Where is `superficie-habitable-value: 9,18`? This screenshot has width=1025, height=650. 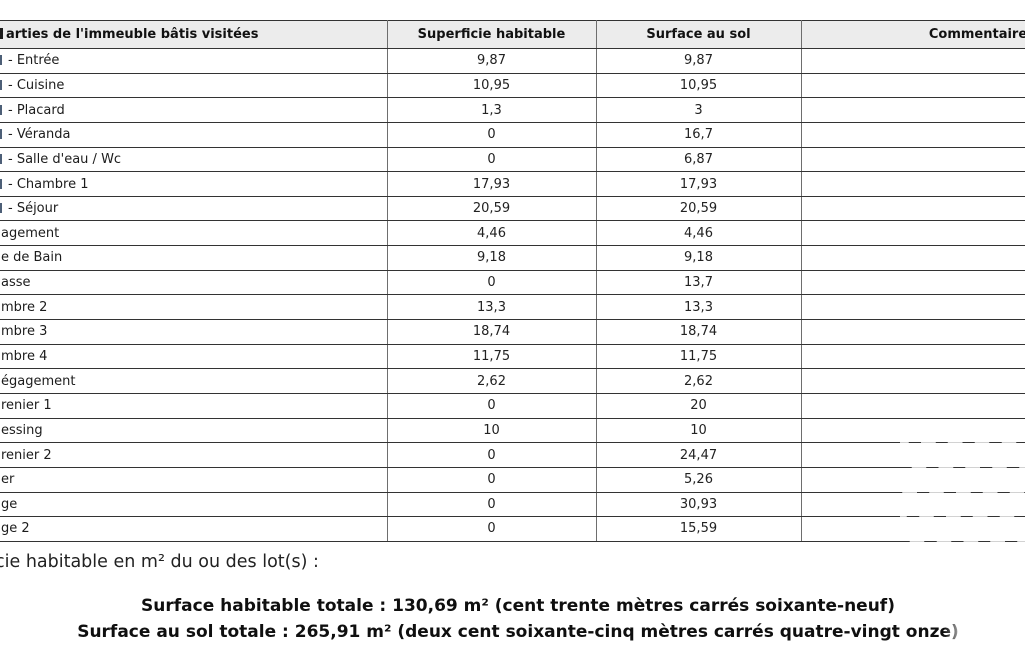 superficie-habitable-value: 9,18 is located at coordinates (491, 258).